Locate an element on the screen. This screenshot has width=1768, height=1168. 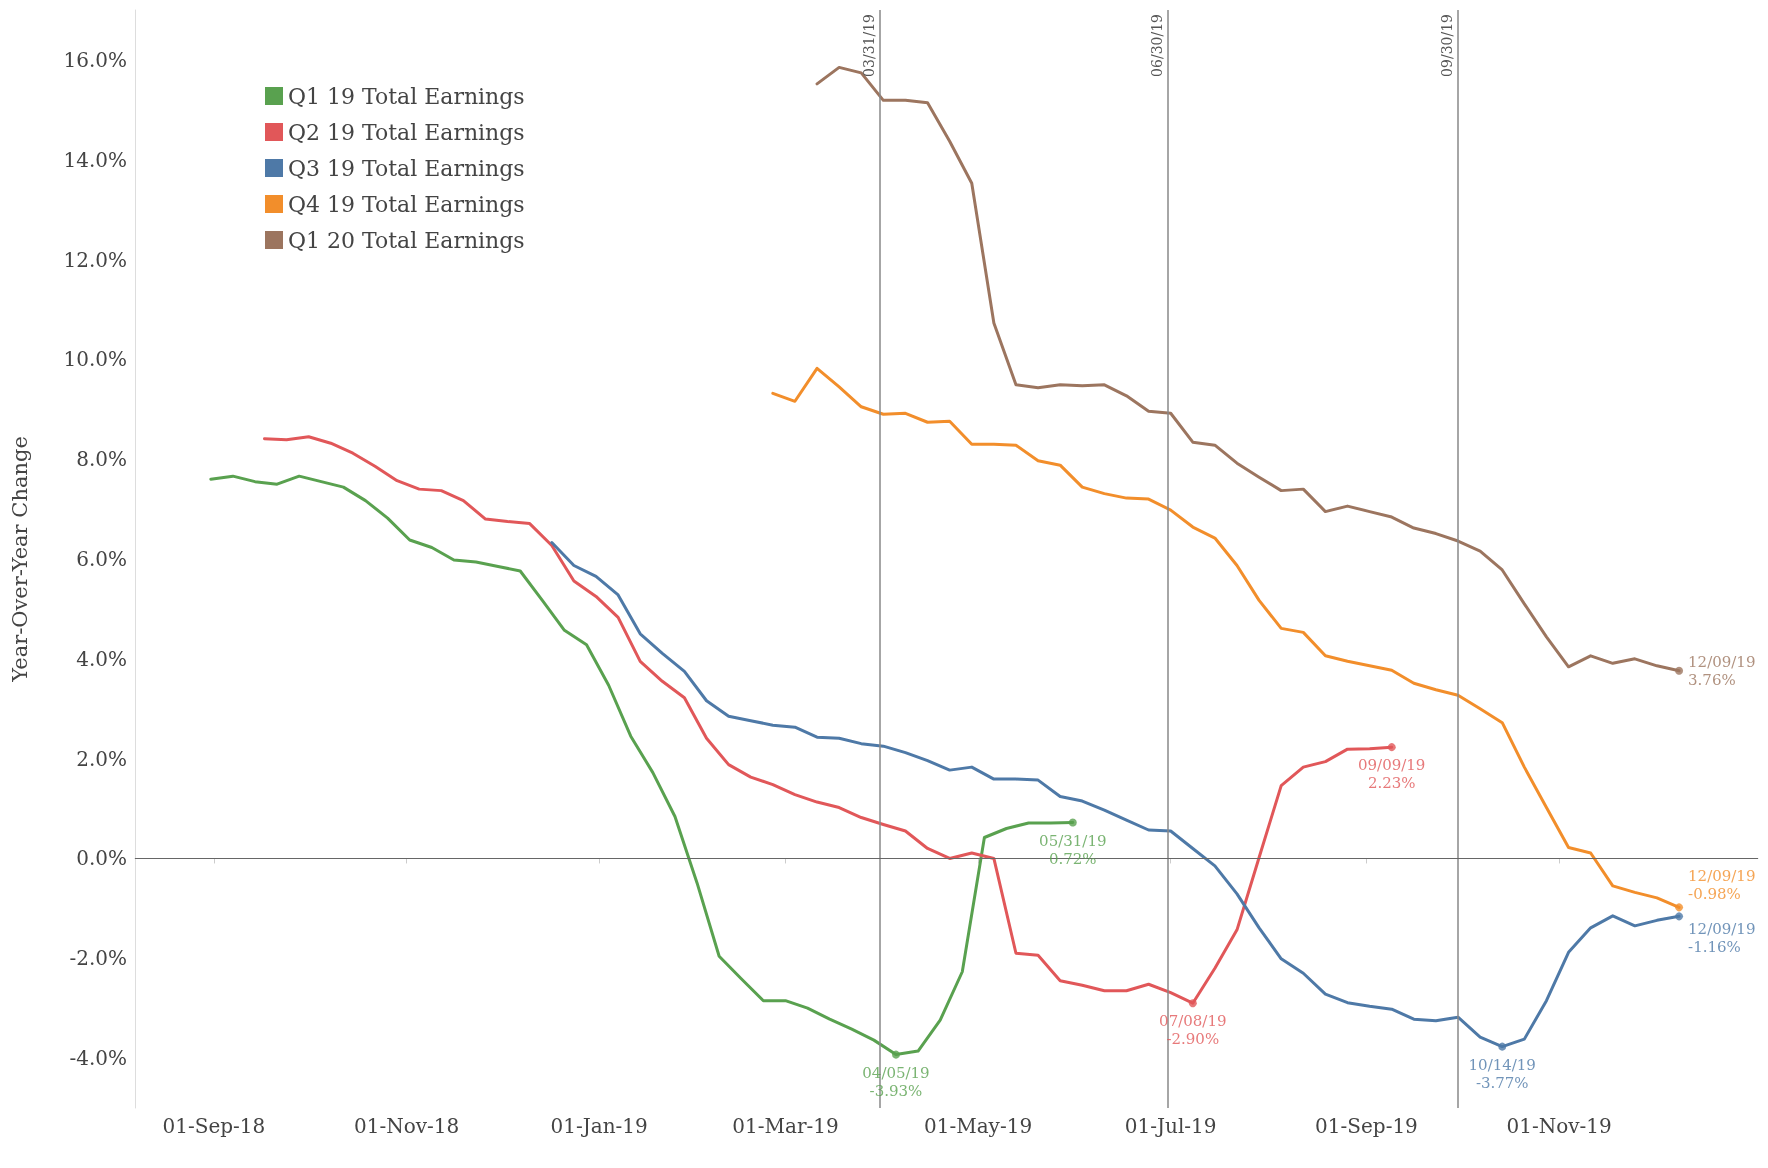
y-axis-title: Year-Over-Year Change is located at coordinates (19, 559).